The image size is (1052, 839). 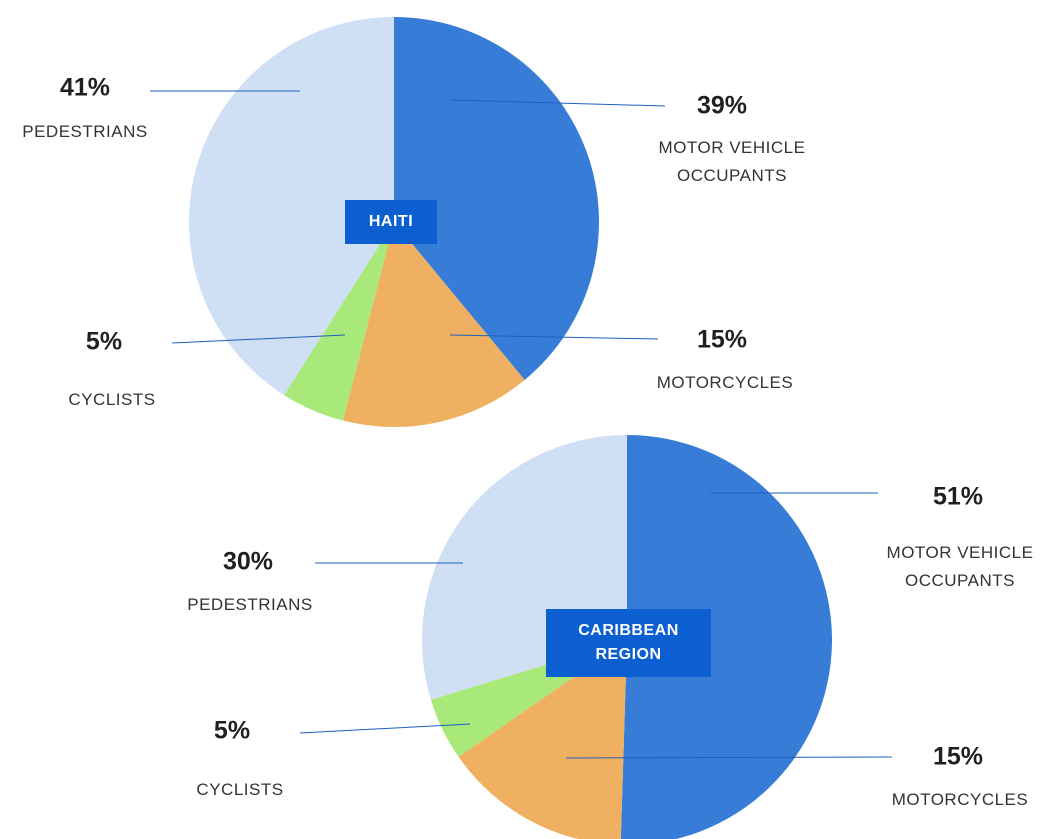 What do you see at coordinates (722, 105) in the screenshot?
I see `value-label: 39%` at bounding box center [722, 105].